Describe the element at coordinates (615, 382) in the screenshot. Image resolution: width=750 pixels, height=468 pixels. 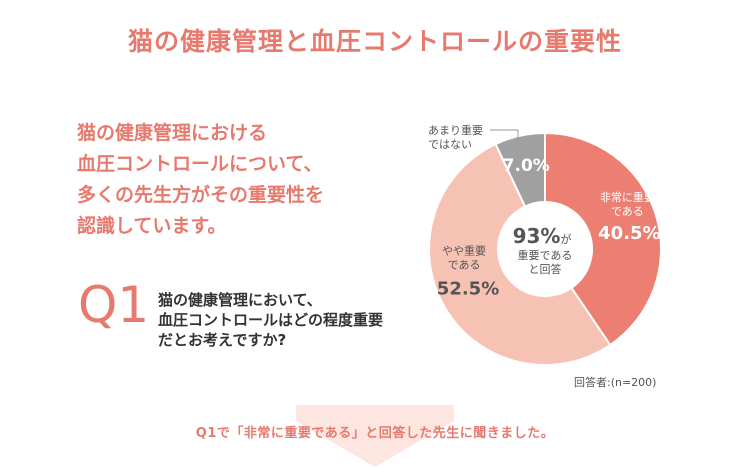
I see `respondent-count: 回答者:(n=200)` at that location.